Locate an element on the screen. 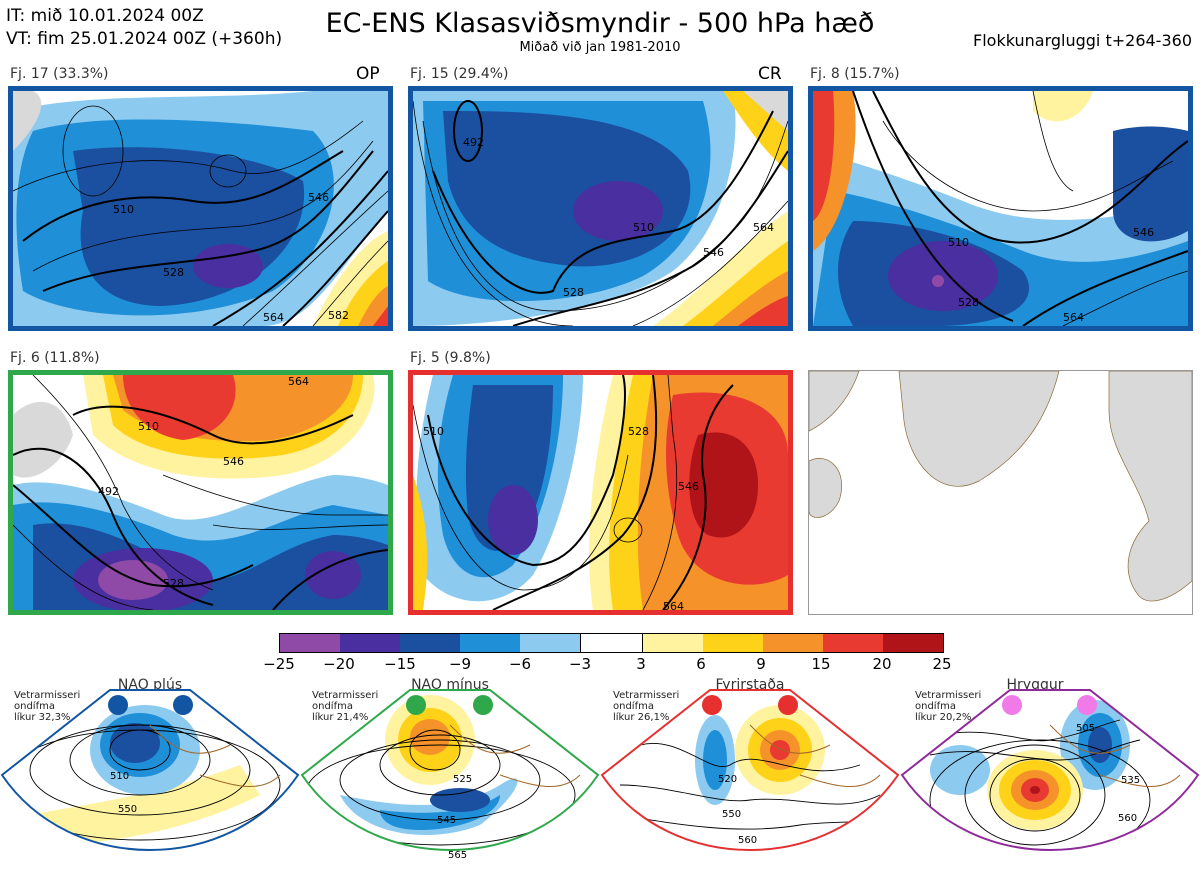  regime-2-contour-2: 545 is located at coordinates (446, 820).